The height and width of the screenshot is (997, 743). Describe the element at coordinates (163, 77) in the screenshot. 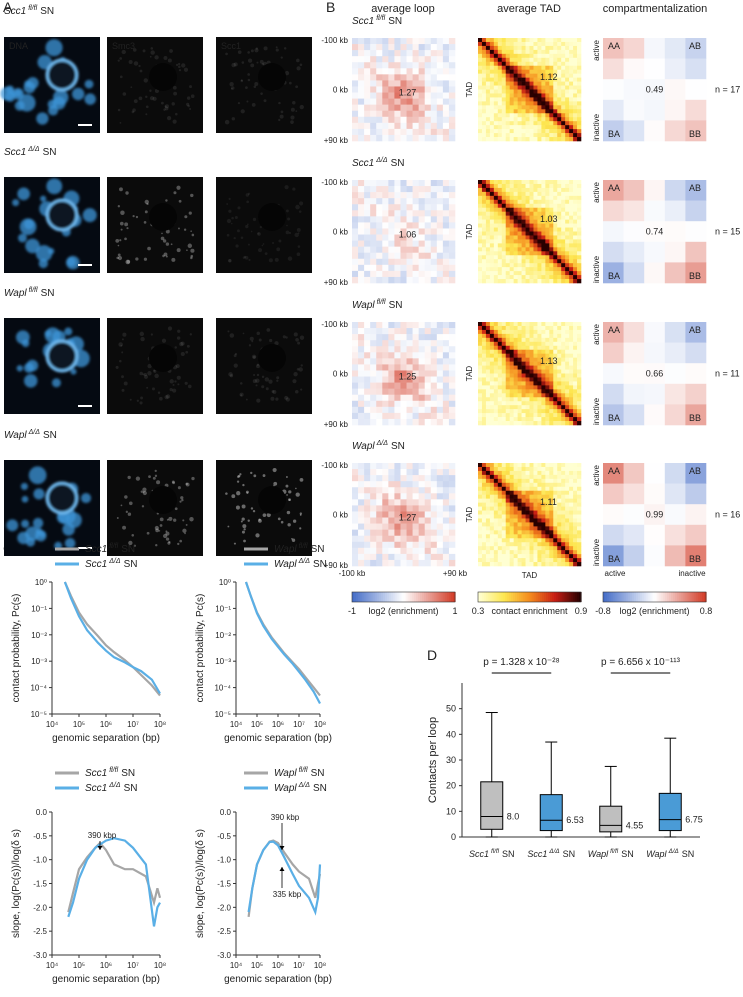

I see `nucleolus` at that location.